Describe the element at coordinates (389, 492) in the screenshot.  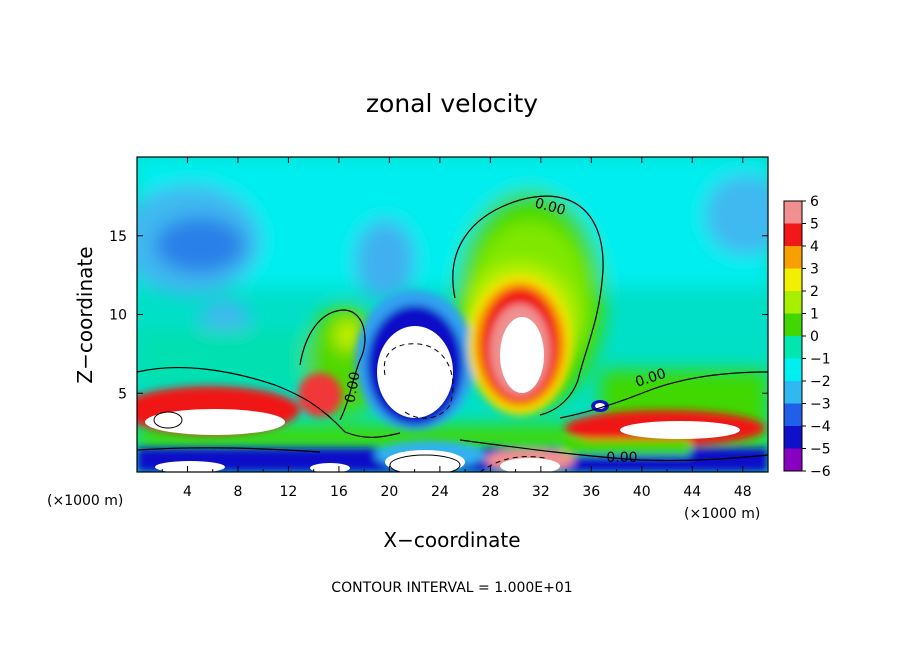
I see `x-tick-label: 20` at that location.